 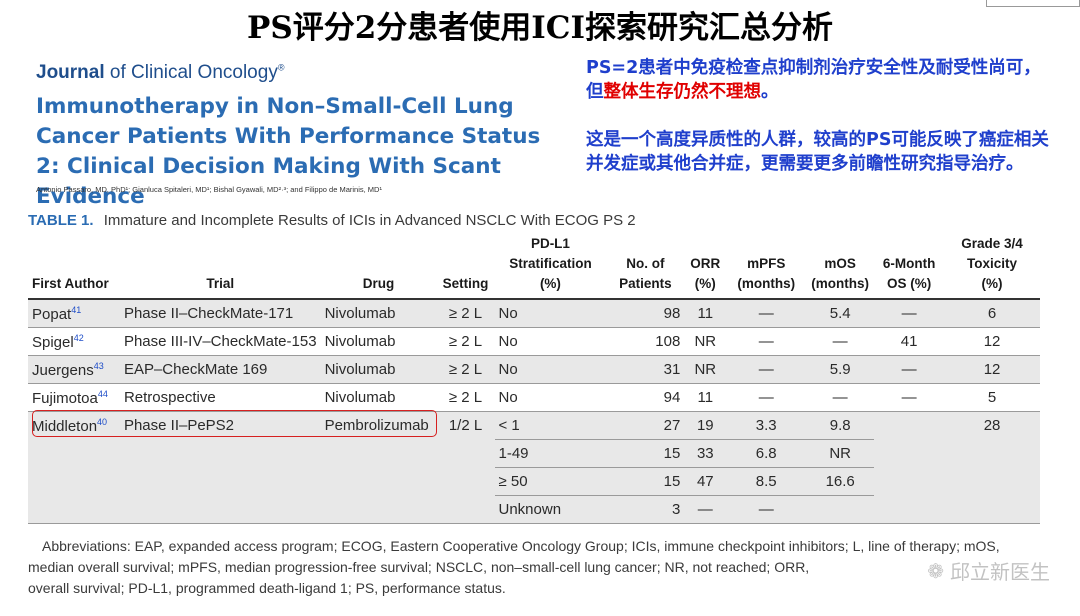 I want to click on cell-author: Spigel42, so click(x=74, y=341).